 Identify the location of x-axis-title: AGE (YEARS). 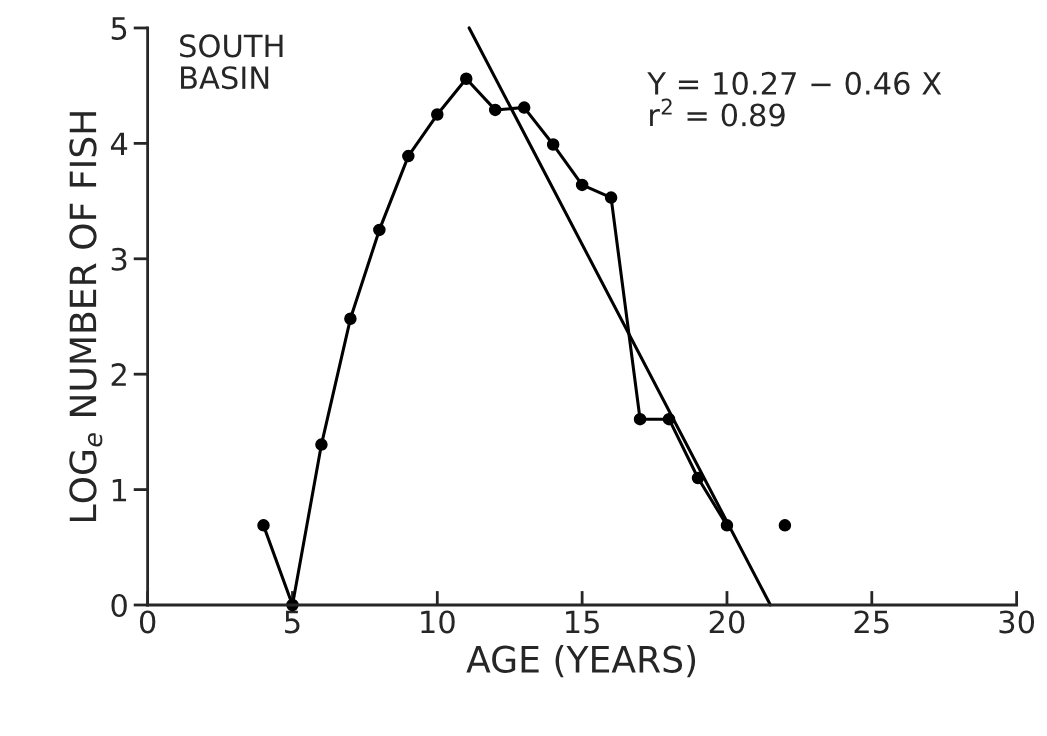
(581, 661).